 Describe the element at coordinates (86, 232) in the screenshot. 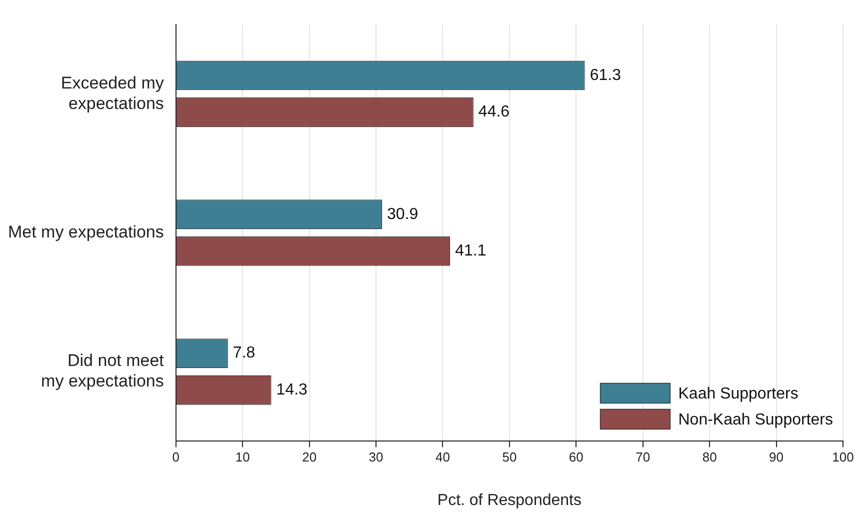

I see `y-tick-label: Met my expectations` at that location.